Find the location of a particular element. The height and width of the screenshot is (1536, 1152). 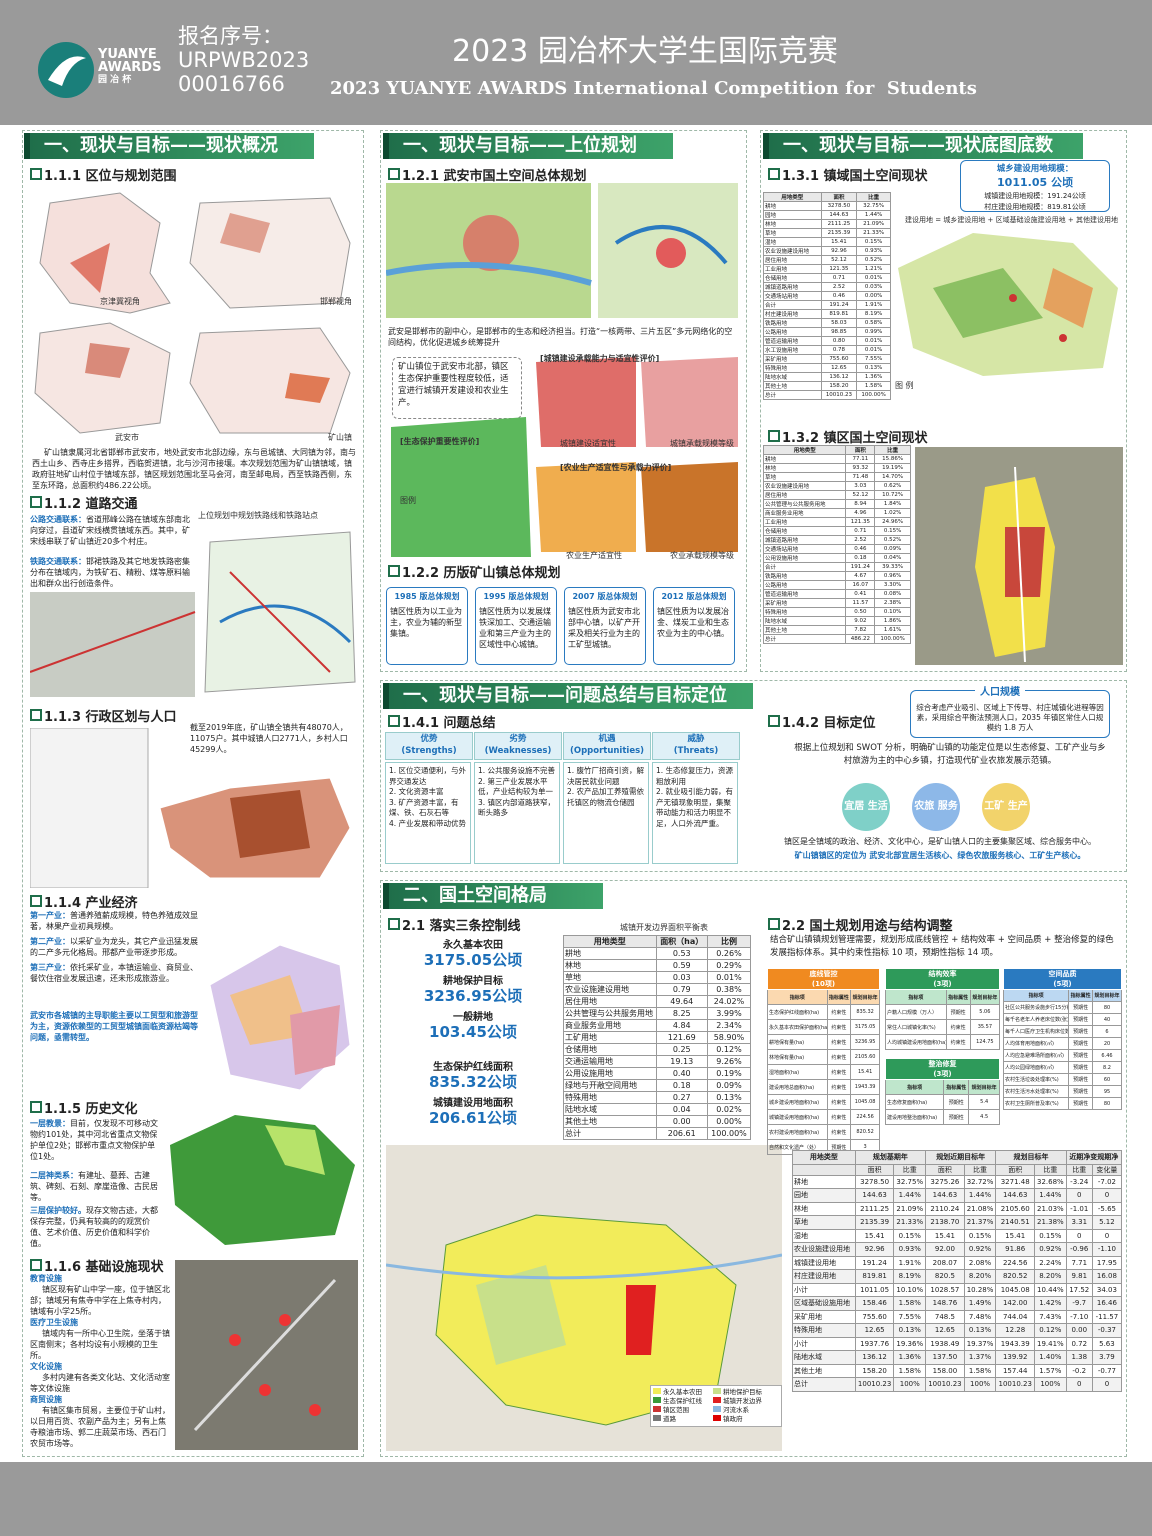

table-row: 草地 2135.39 21.33% is located at coordinates (827, 233).